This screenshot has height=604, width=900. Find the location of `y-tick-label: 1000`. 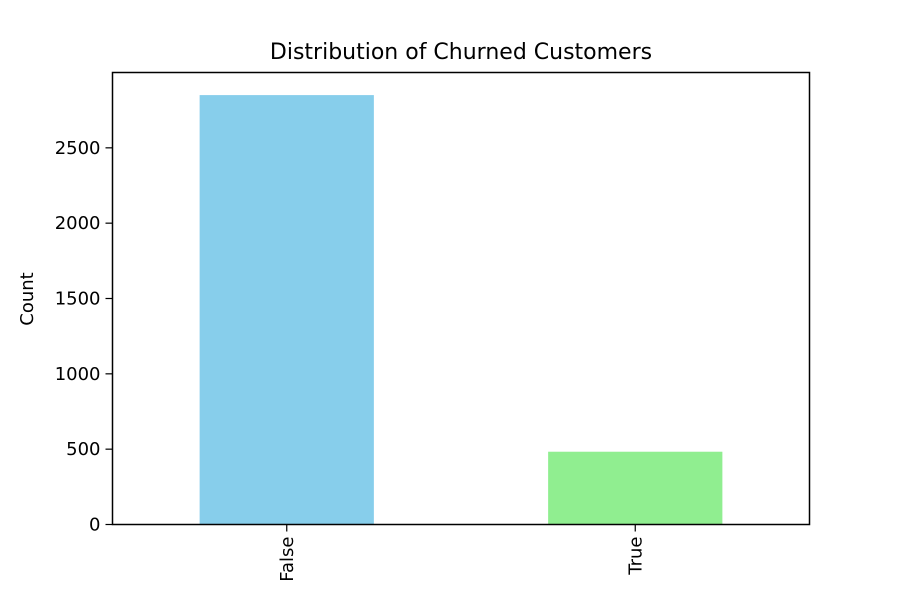

y-tick-label: 1000 is located at coordinates (78, 374).